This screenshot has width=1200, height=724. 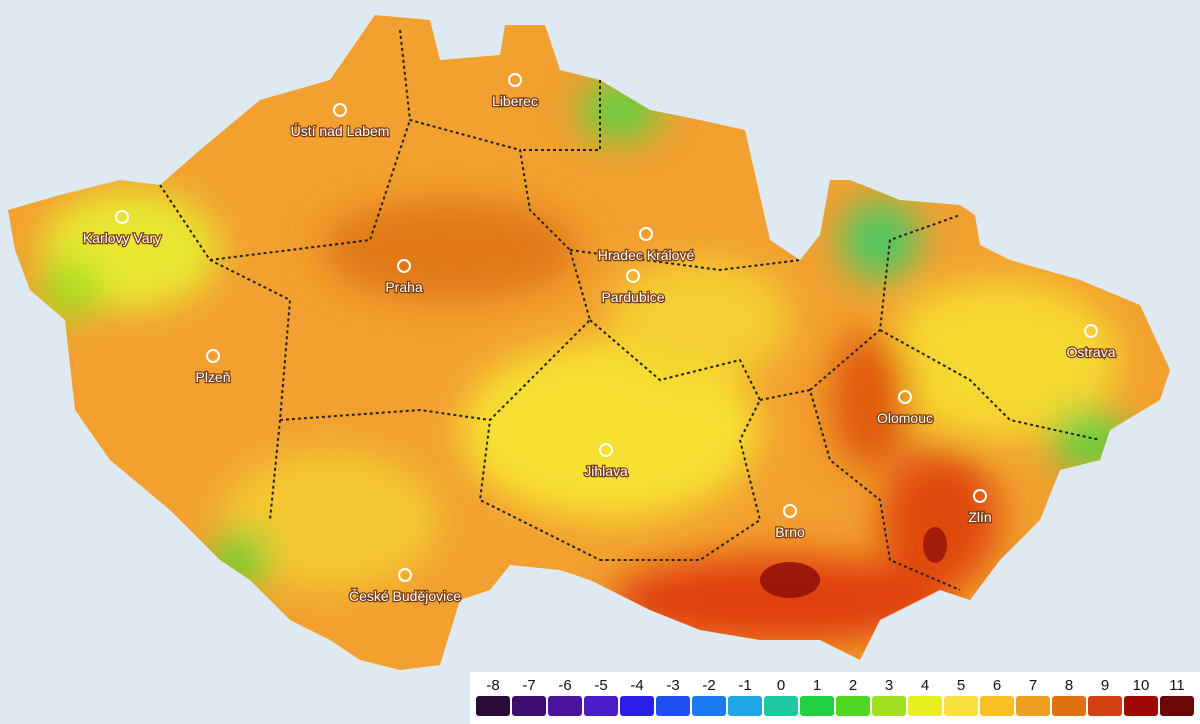 I want to click on legend-label: -8, so click(x=492, y=685).